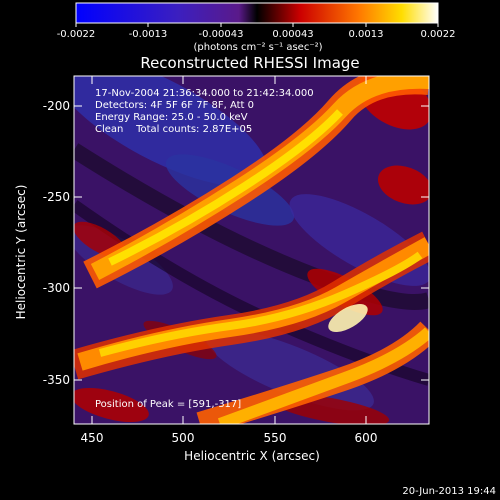  Describe the element at coordinates (56, 197) in the screenshot. I see `y-tick-label: -250` at that location.